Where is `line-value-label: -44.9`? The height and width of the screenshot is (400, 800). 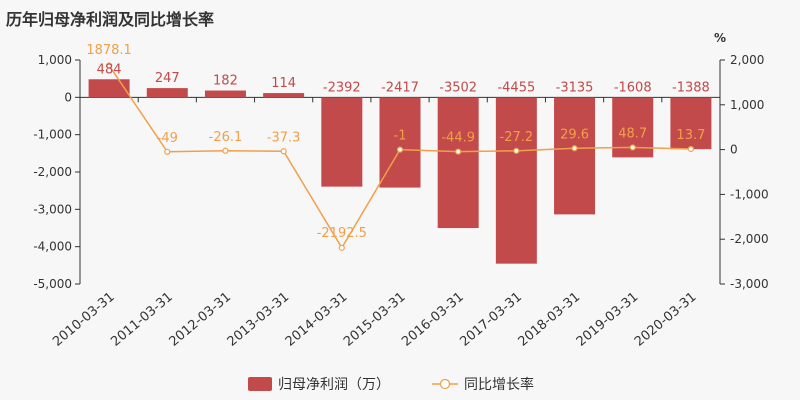
line-value-label: -44.9 is located at coordinates (458, 138).